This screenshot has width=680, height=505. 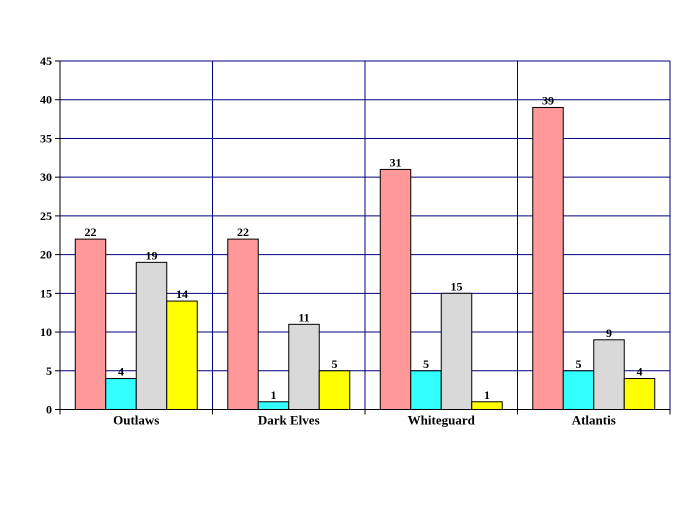 What do you see at coordinates (457, 286) in the screenshot?
I see `data-label: 15` at bounding box center [457, 286].